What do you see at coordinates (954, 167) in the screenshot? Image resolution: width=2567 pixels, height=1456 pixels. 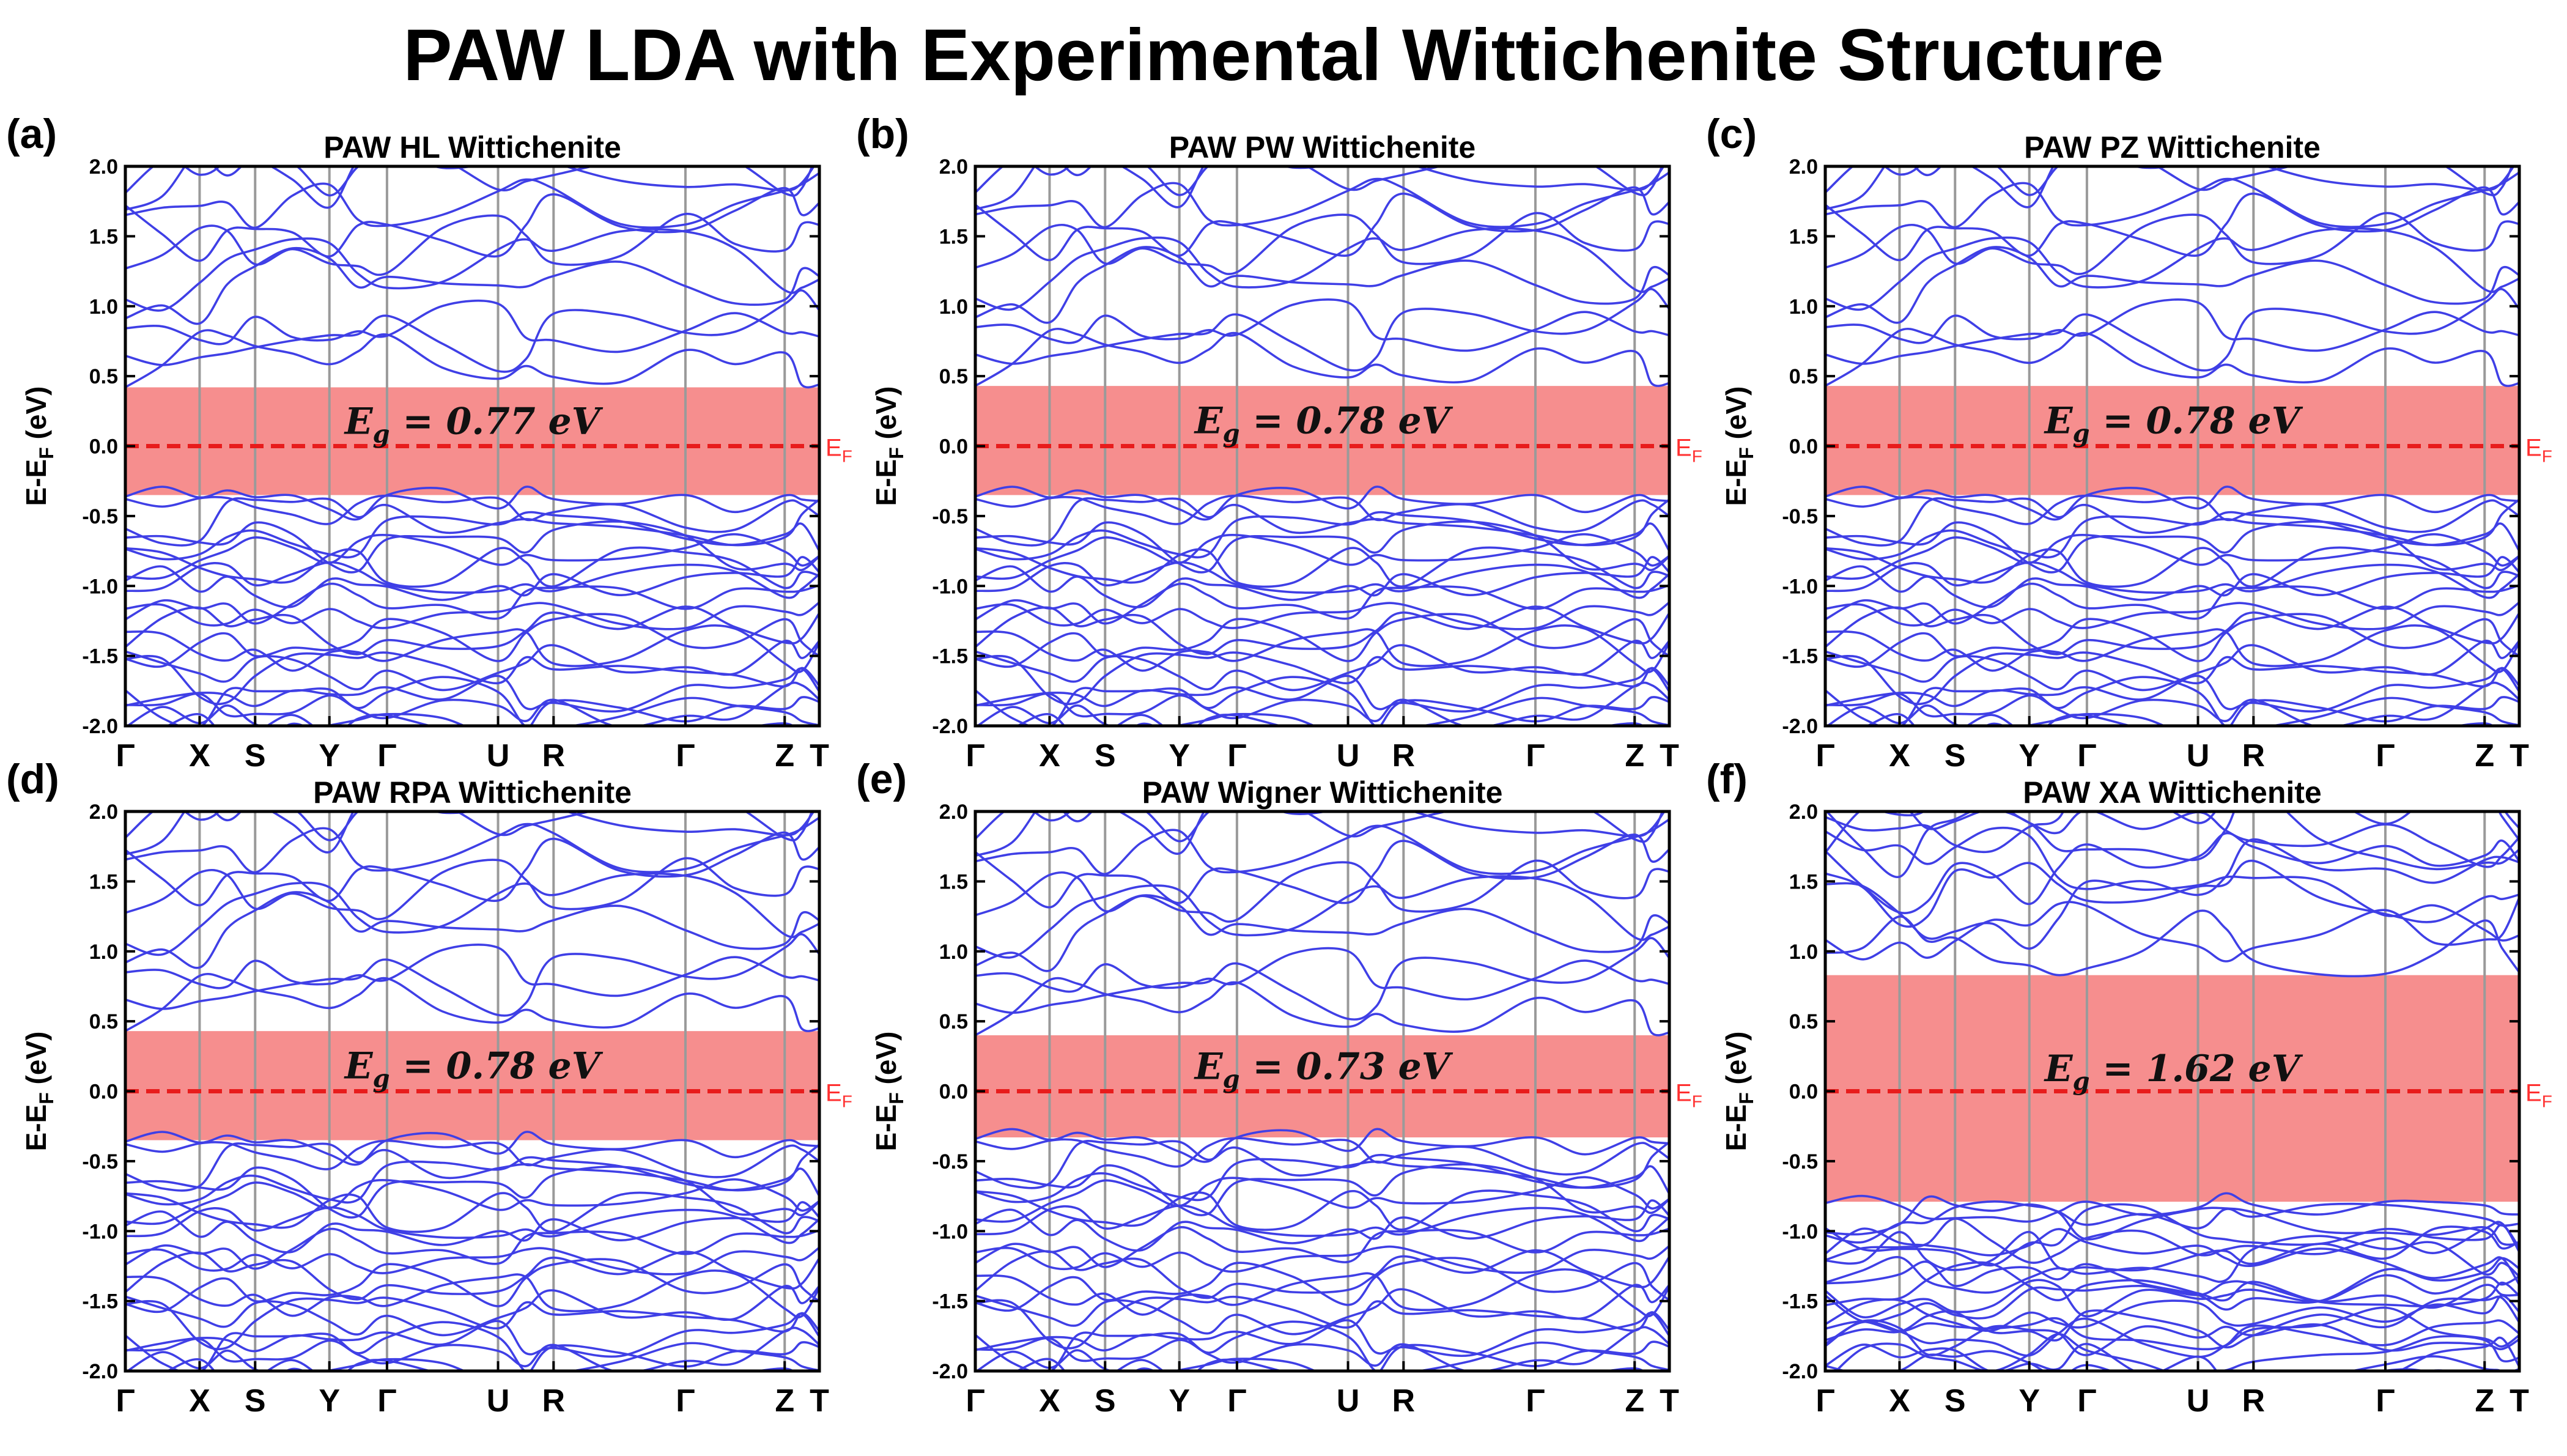 I see `y-tick-label: 2.0` at bounding box center [954, 167].